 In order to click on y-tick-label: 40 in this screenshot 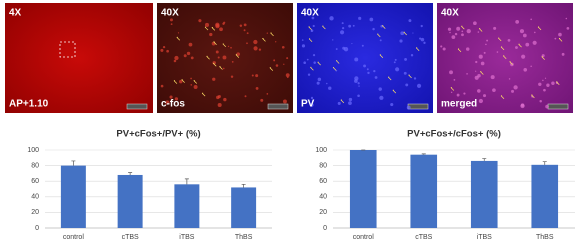, I will do `click(323, 197)`.